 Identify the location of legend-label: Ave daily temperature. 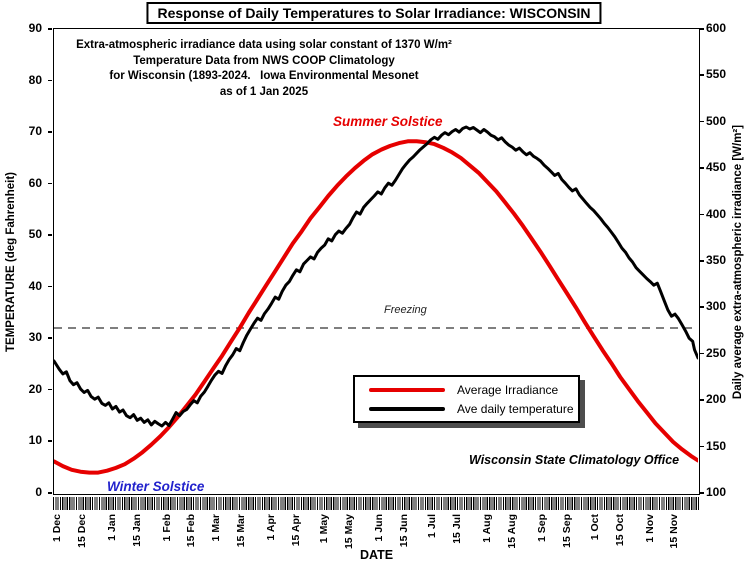
(515, 408).